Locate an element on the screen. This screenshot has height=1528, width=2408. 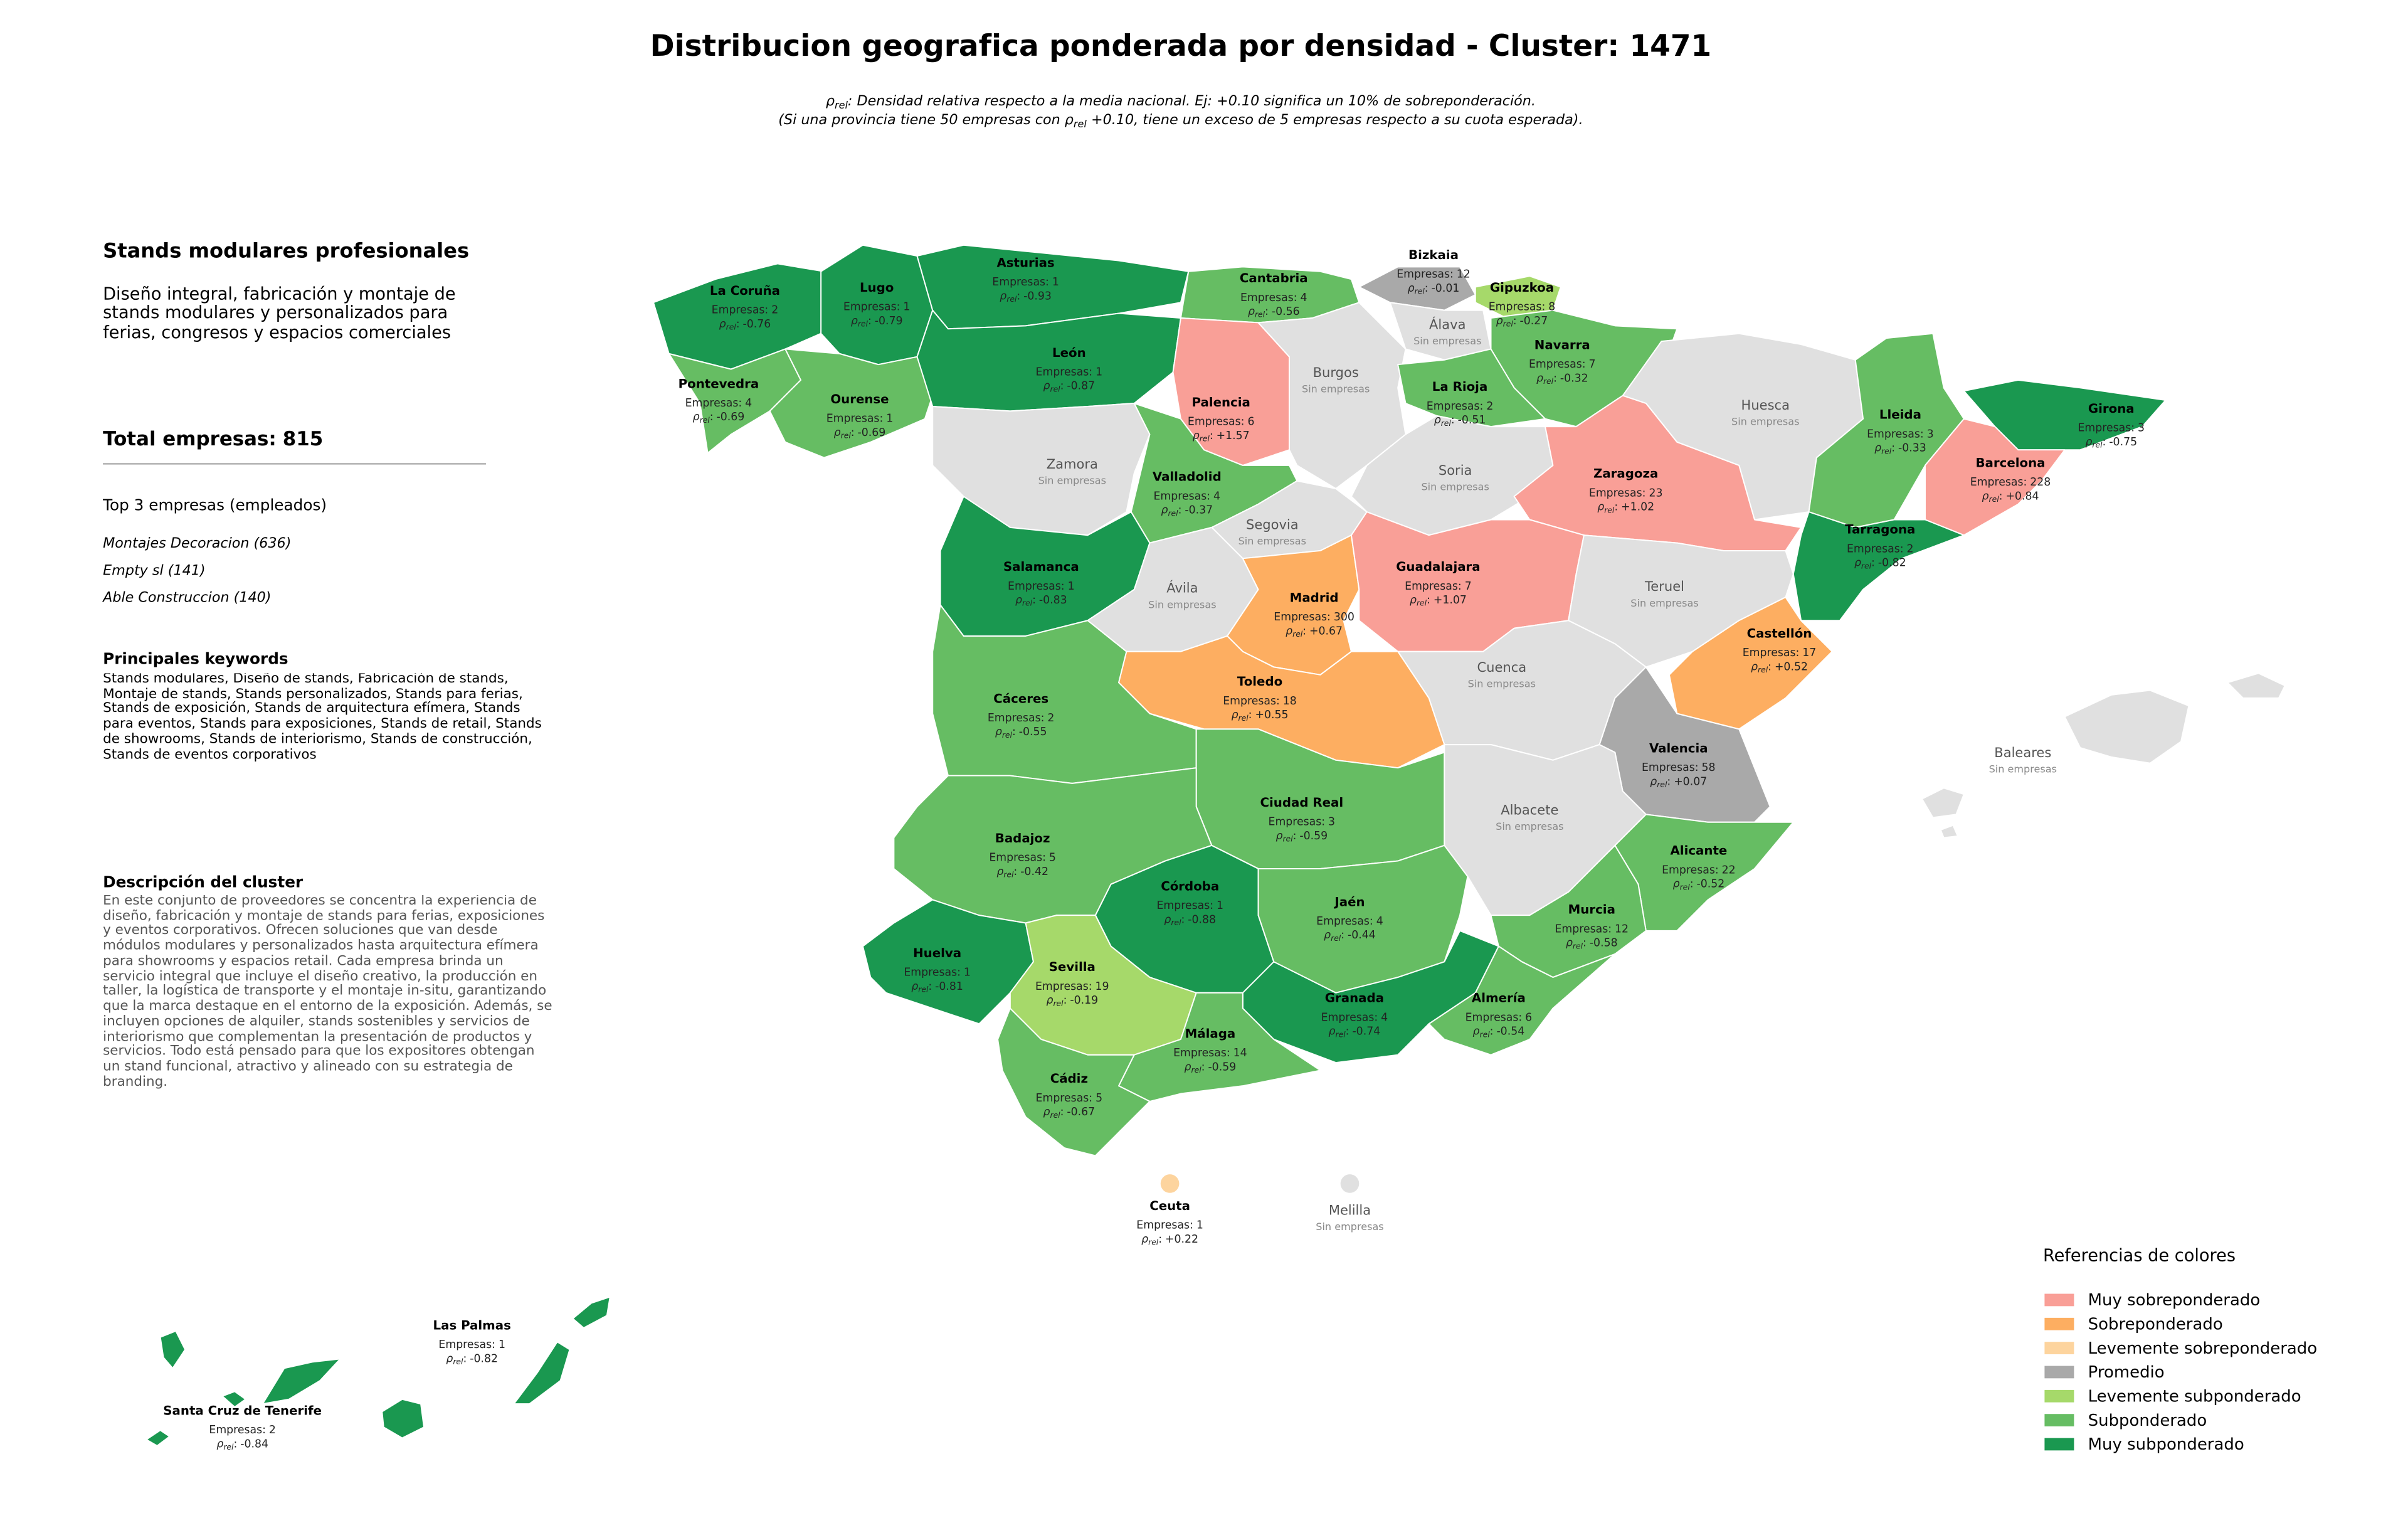
rho-value: -0.83 is located at coordinates (1053, 600).